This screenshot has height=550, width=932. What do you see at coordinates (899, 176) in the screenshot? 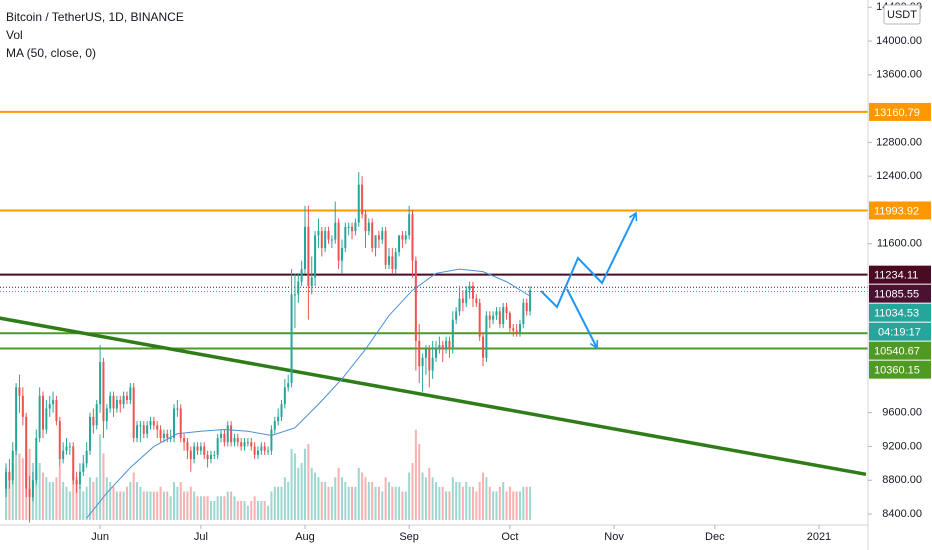
I see `y-tick-label: 12400.00` at bounding box center [899, 176].